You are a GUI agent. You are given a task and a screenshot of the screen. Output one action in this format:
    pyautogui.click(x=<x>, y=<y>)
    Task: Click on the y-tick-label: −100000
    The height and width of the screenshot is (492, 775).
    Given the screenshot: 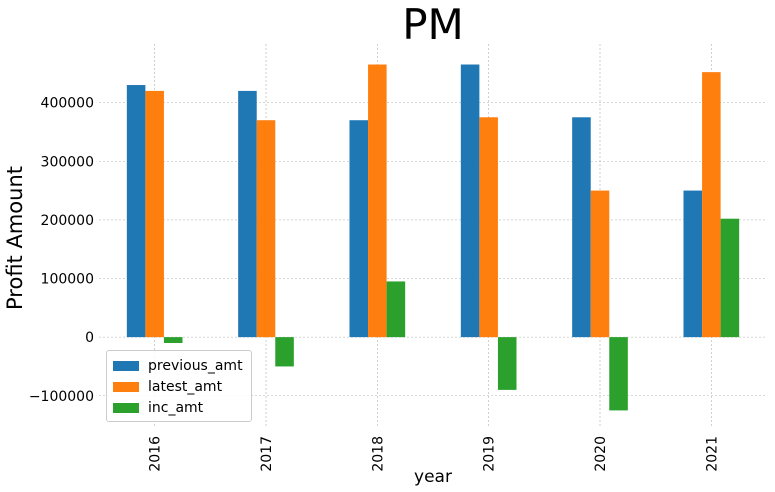 What is the action you would take?
    pyautogui.click(x=61, y=397)
    